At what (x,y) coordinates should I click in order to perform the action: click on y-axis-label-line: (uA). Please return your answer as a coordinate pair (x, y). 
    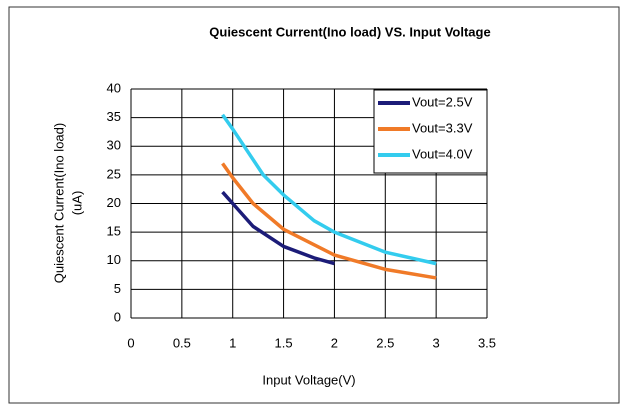
    Looking at the image, I should click on (76, 203).